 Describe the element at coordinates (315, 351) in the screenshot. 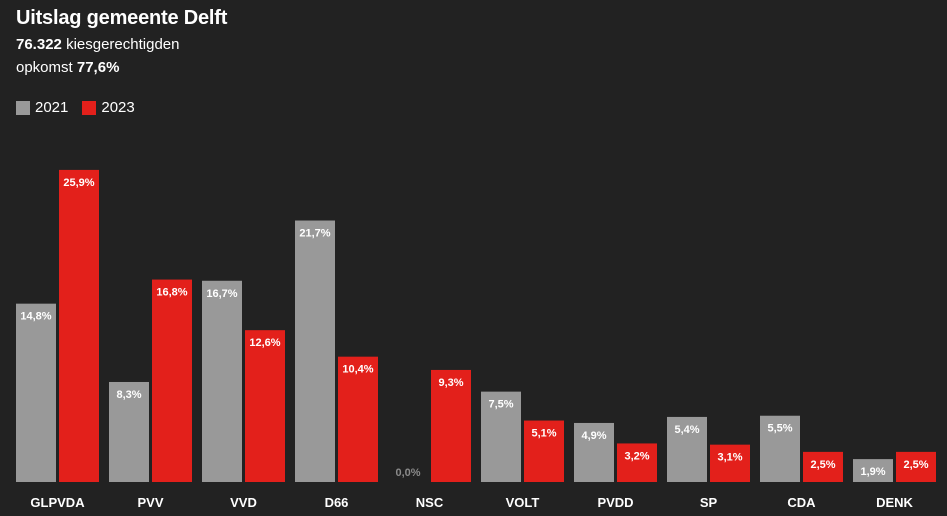

I see `bar-2021-d66` at that location.